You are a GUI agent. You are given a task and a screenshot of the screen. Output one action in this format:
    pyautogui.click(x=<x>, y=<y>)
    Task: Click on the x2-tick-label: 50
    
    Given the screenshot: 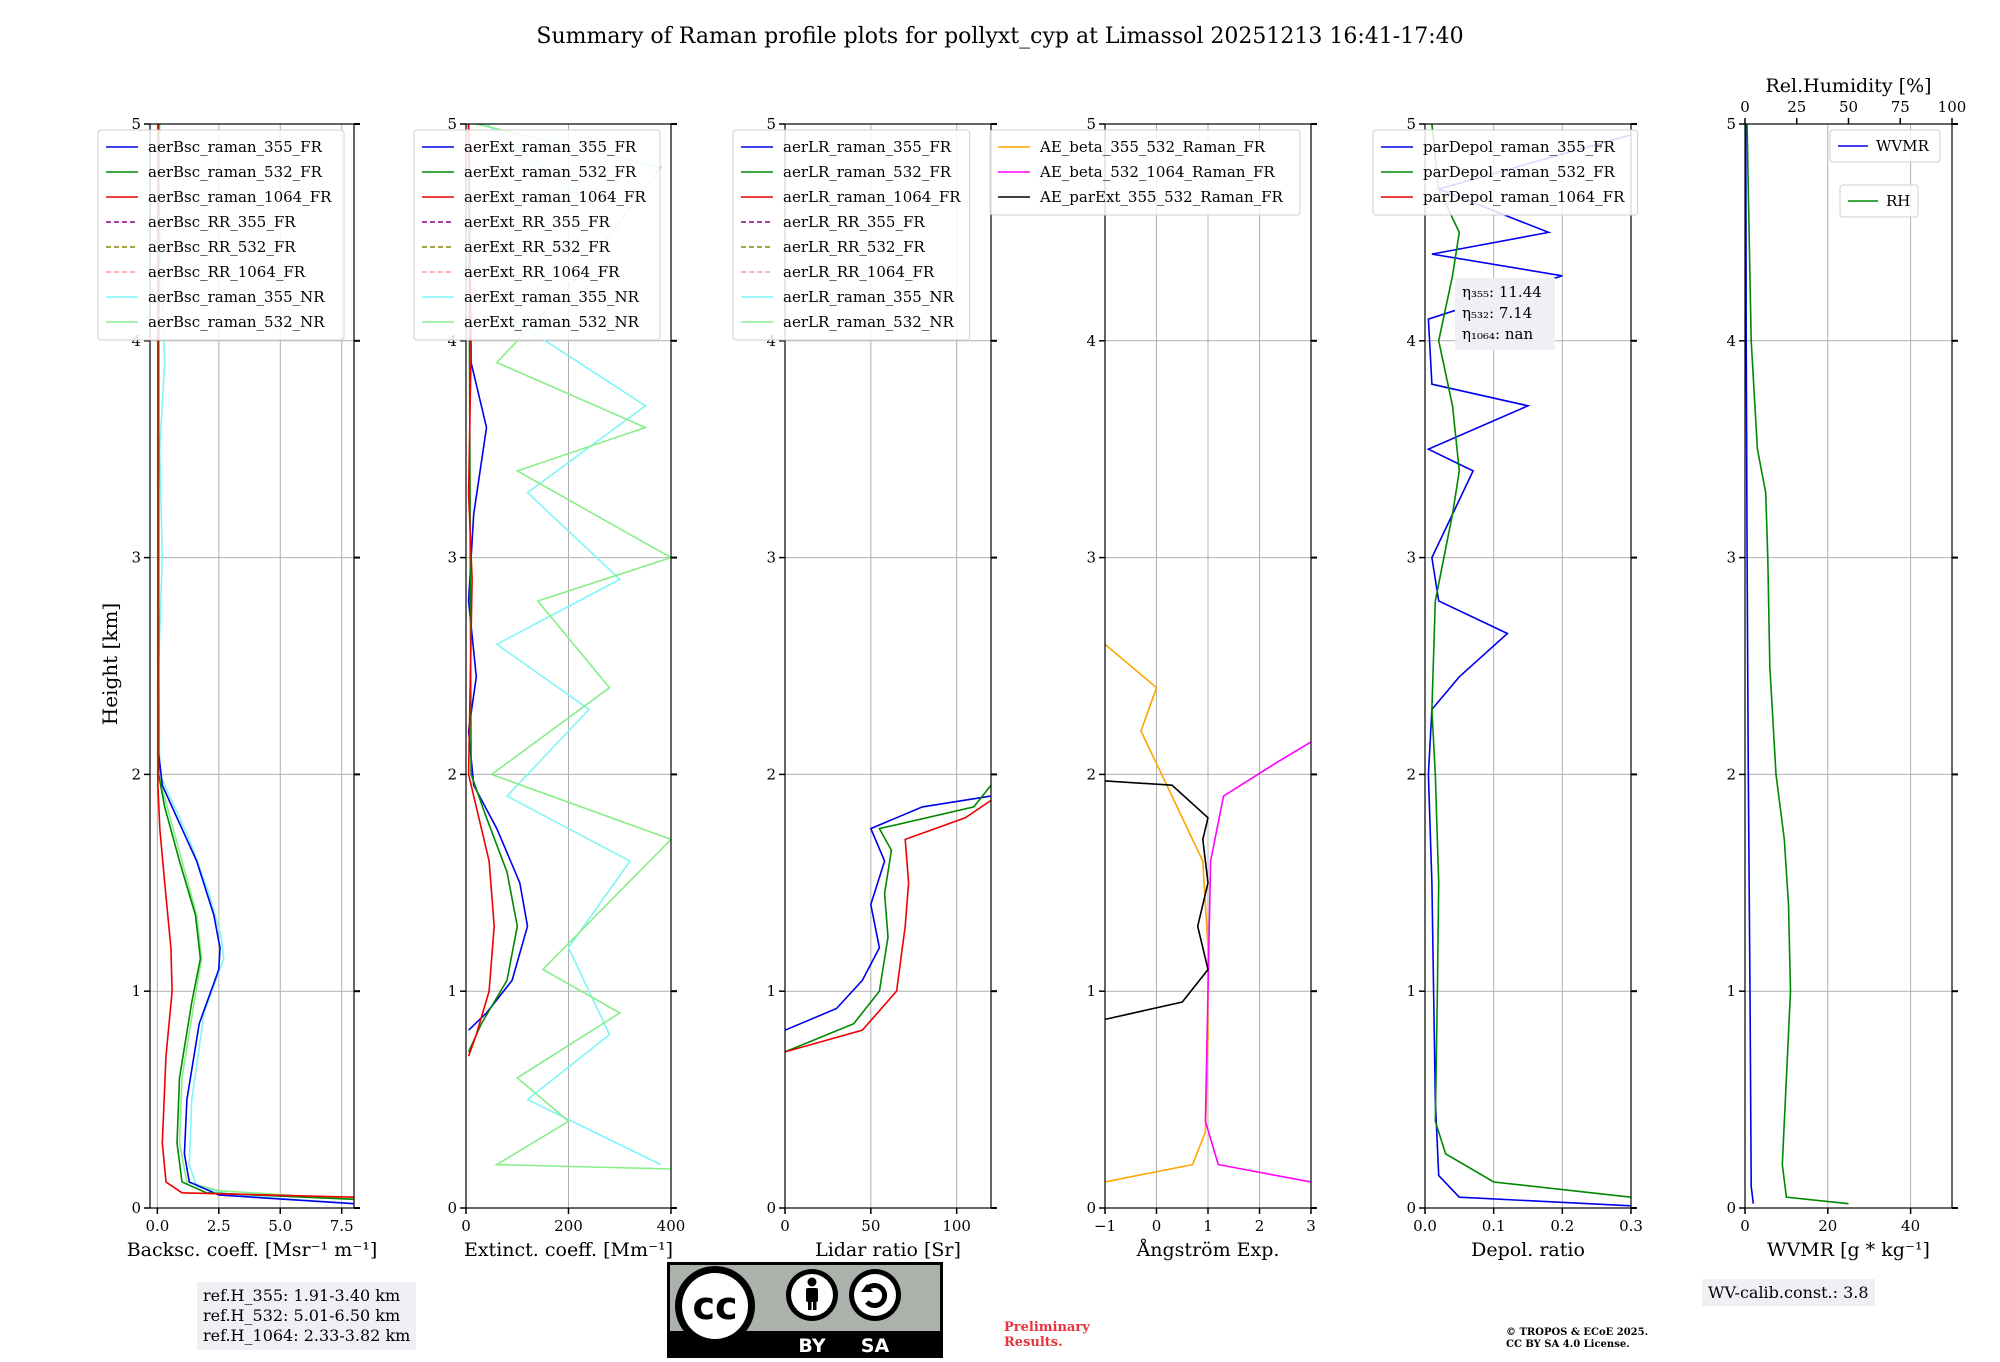 What is the action you would take?
    pyautogui.click(x=1848, y=107)
    